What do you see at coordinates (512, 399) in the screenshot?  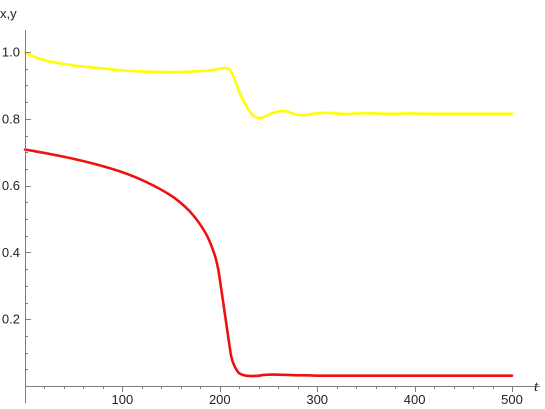 I see `x-tick-label: 500` at bounding box center [512, 399].